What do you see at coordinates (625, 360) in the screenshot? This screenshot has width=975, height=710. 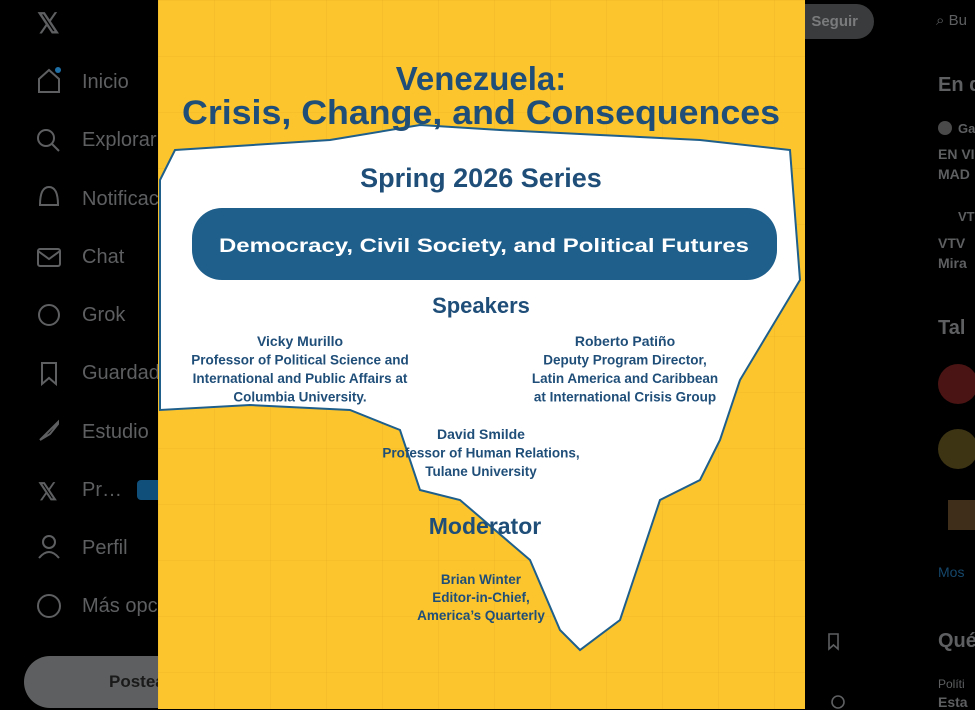 I see `speaker-role: Deputy Program Director,` at bounding box center [625, 360].